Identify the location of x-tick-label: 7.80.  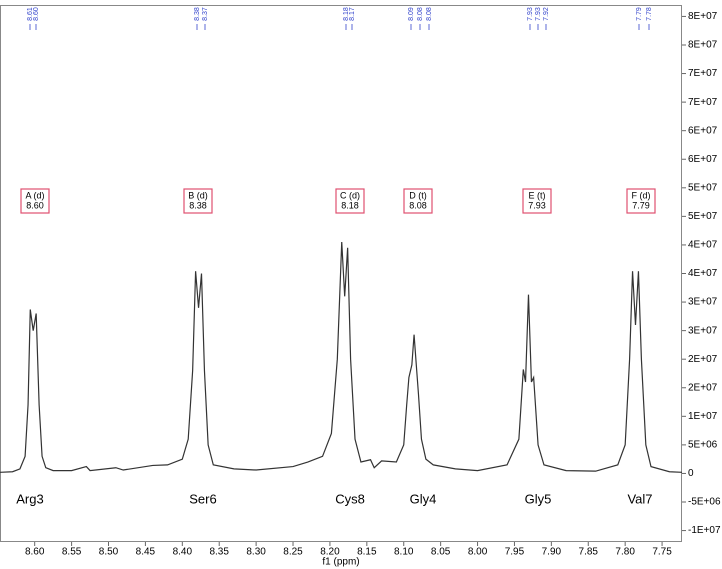
(625, 552).